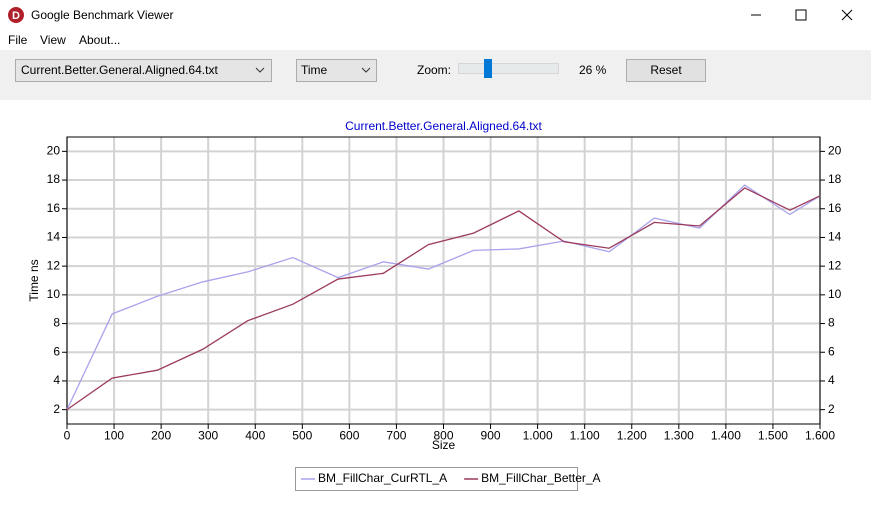  I want to click on mode-select, so click(336, 70).